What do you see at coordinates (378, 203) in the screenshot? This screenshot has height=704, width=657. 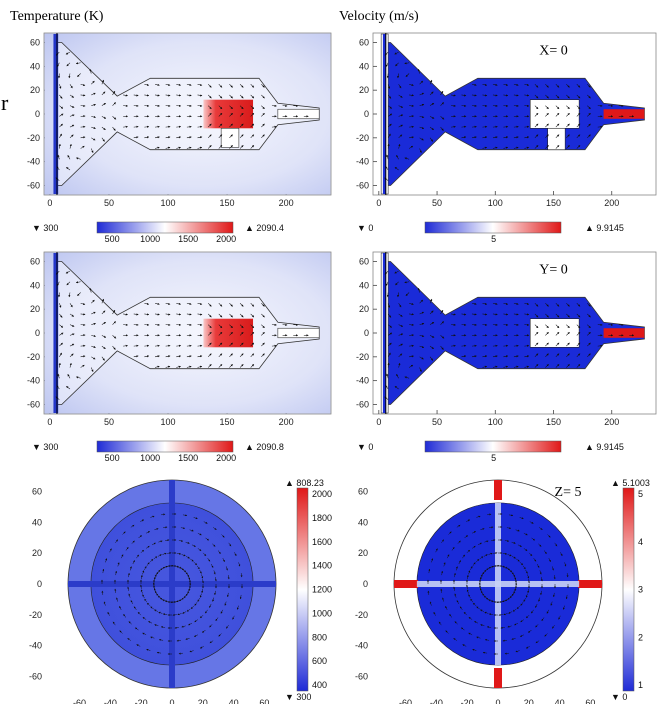 I see `x-tick-label: 0` at bounding box center [378, 203].